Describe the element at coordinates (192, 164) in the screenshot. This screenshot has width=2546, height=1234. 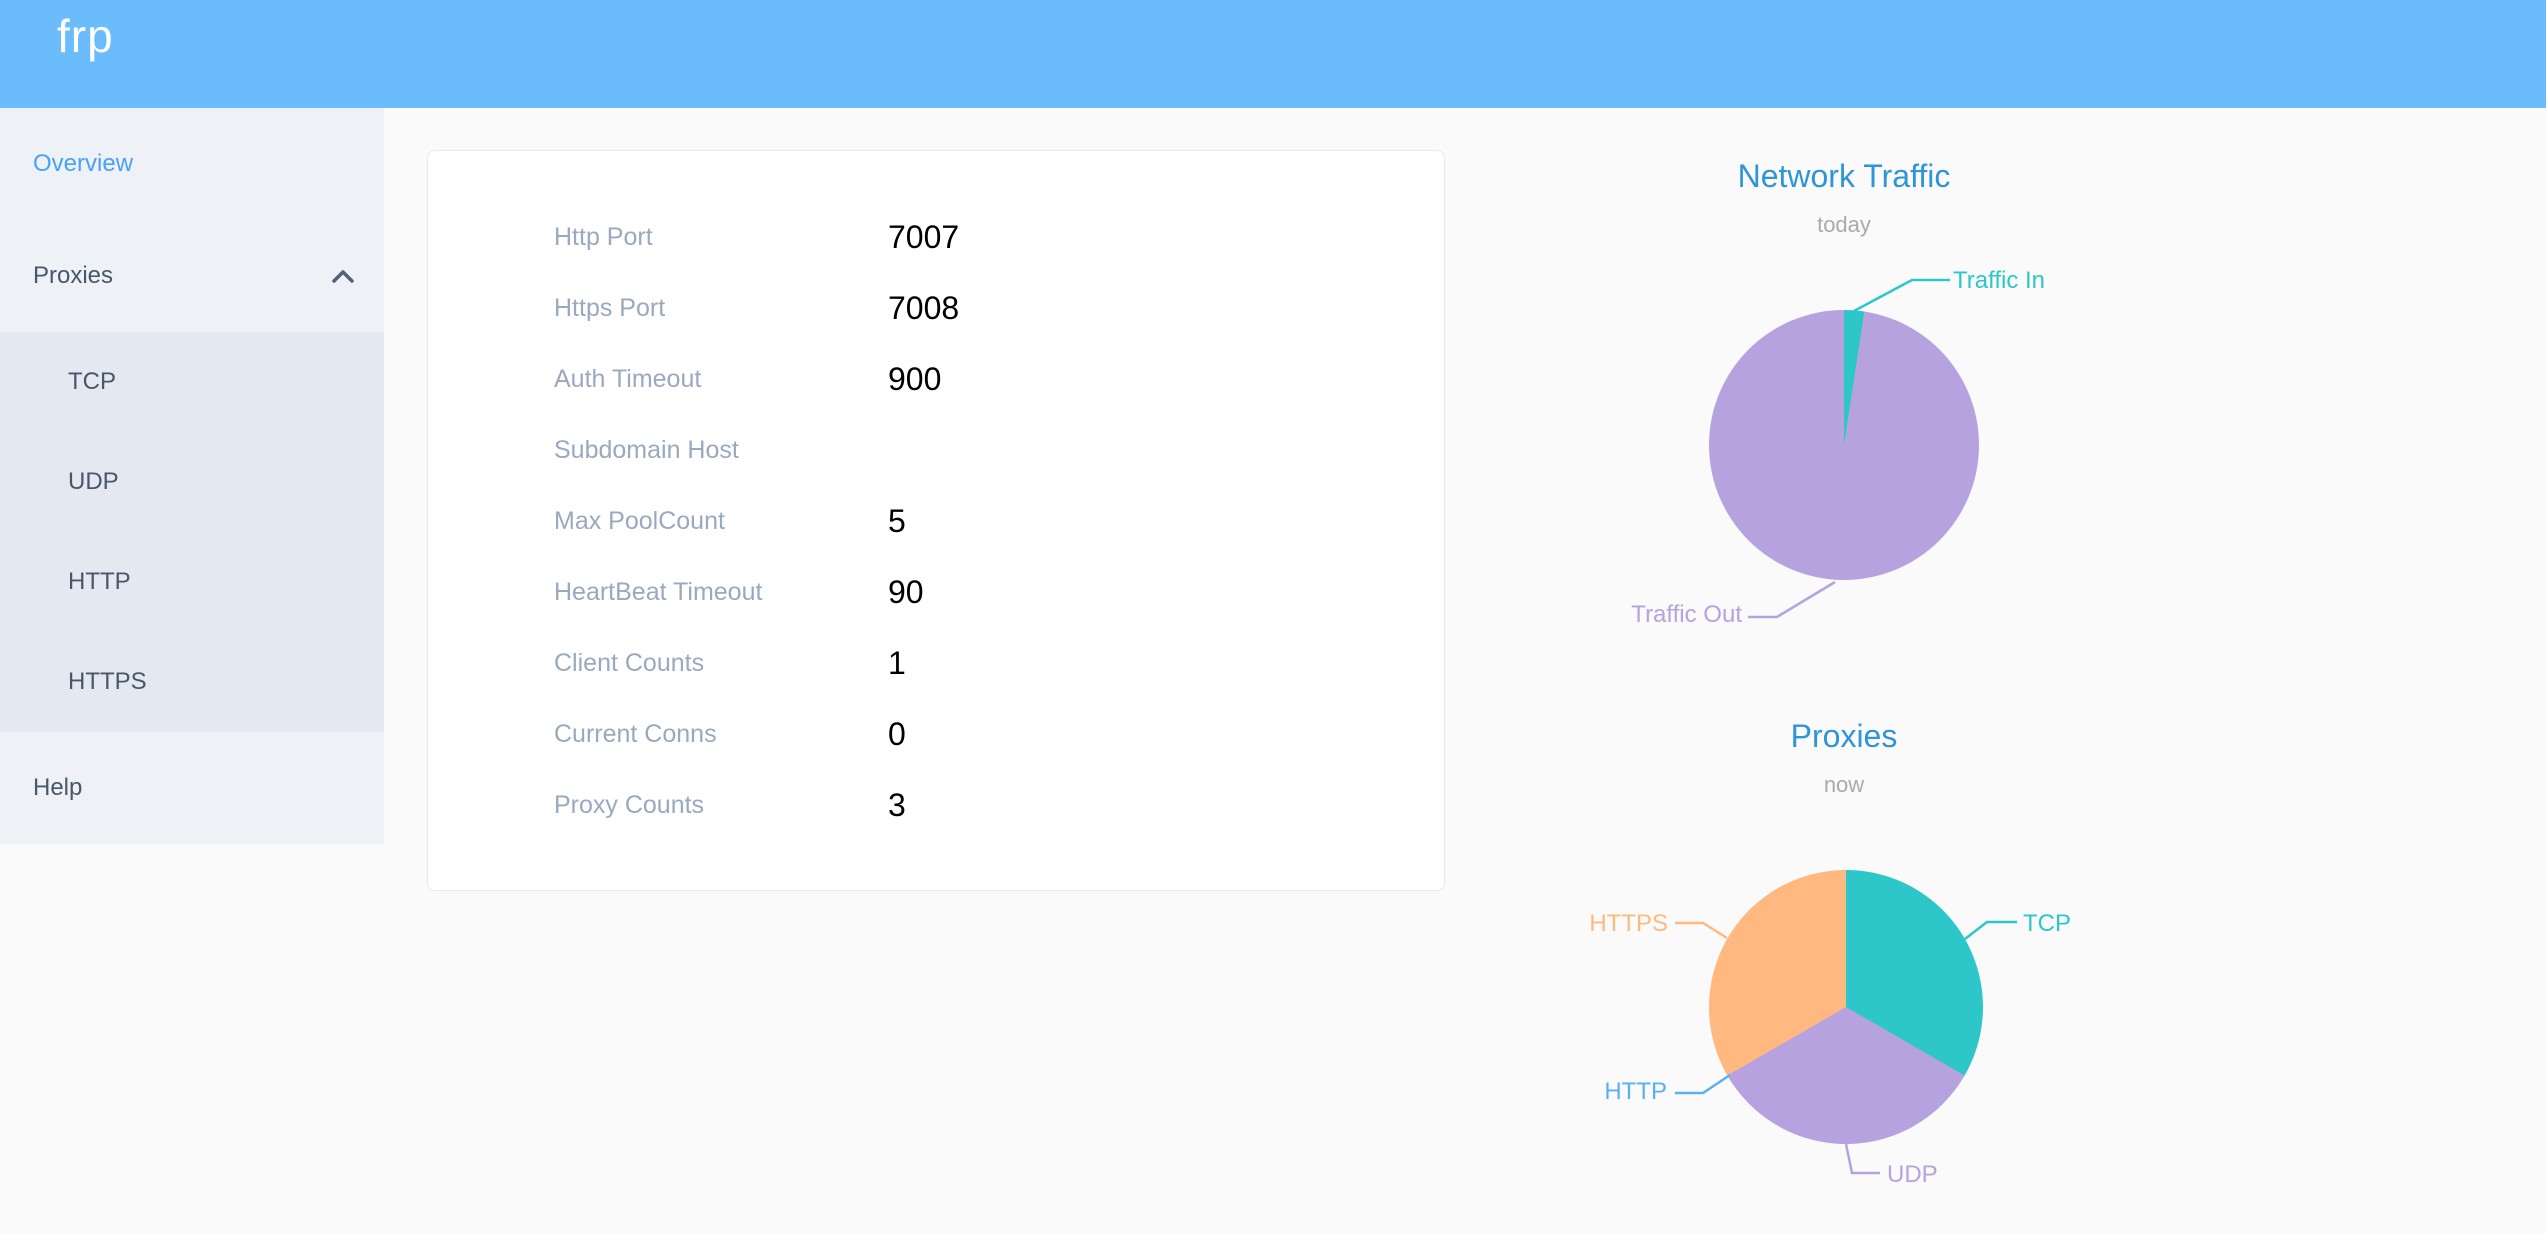
I see `sidebar-item-overview: Overview` at that location.